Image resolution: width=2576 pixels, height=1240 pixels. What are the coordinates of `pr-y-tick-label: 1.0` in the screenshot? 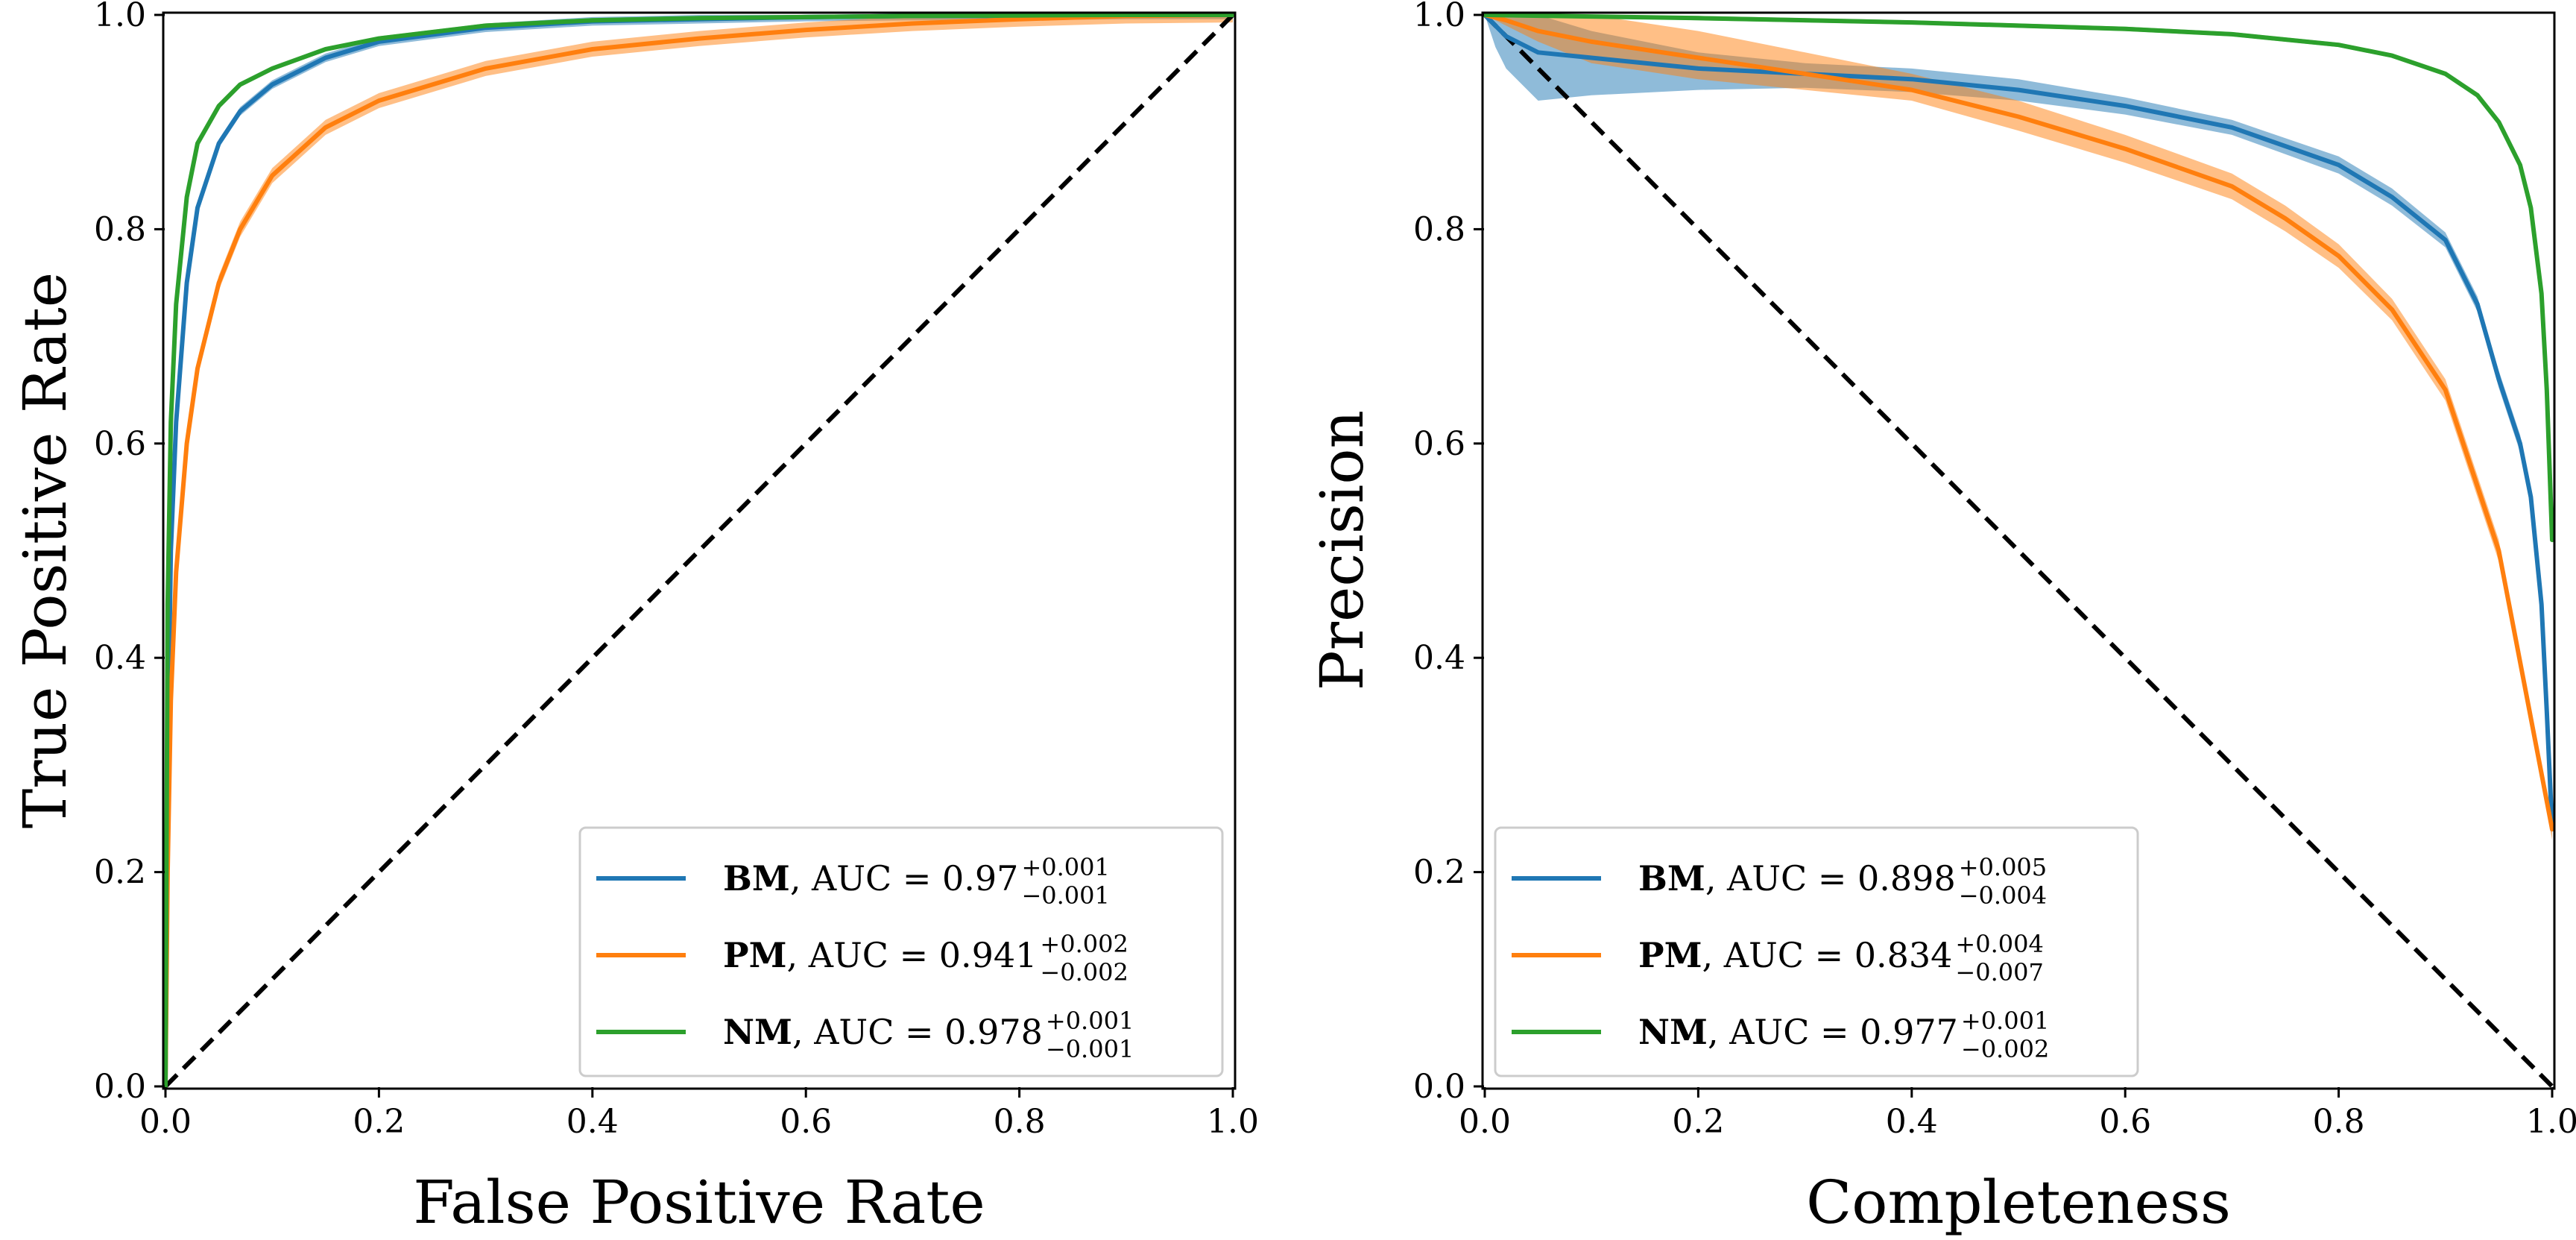 It's located at (1439, 17).